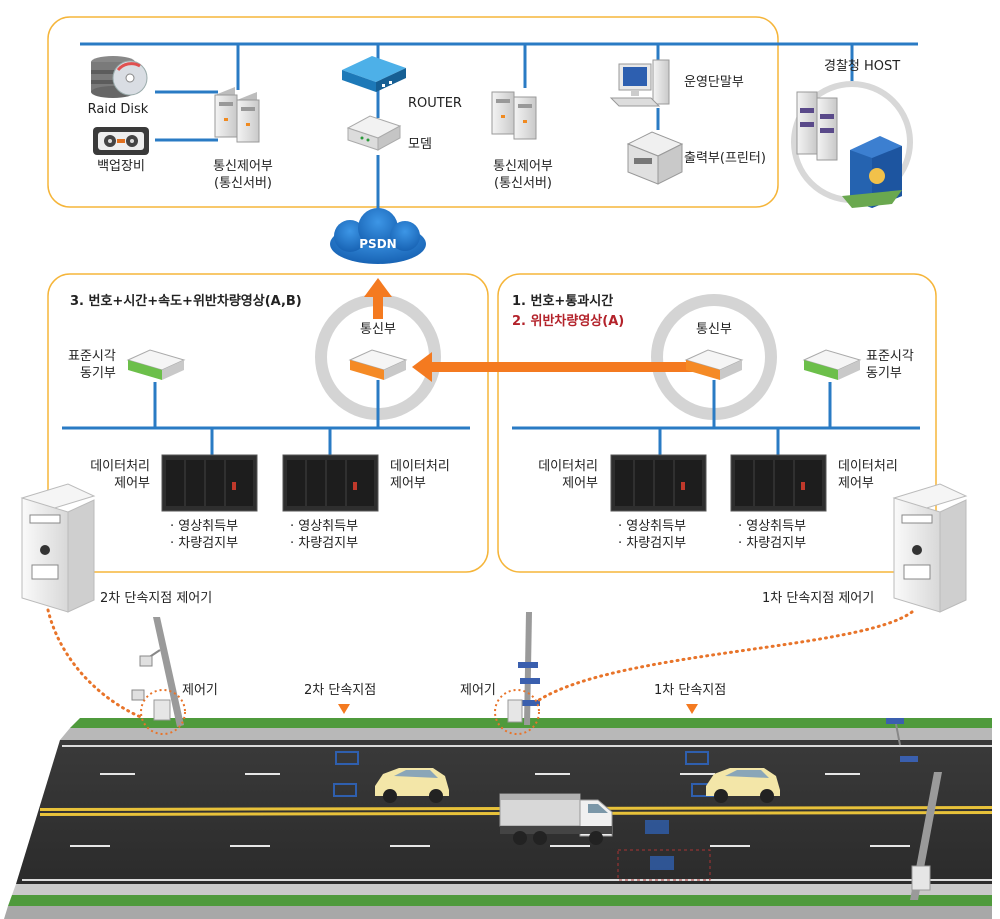 This screenshot has width=1000, height=919. Describe the element at coordinates (652, 543) in the screenshot. I see `sub-1st-left-line2: · 차량검지부` at that location.